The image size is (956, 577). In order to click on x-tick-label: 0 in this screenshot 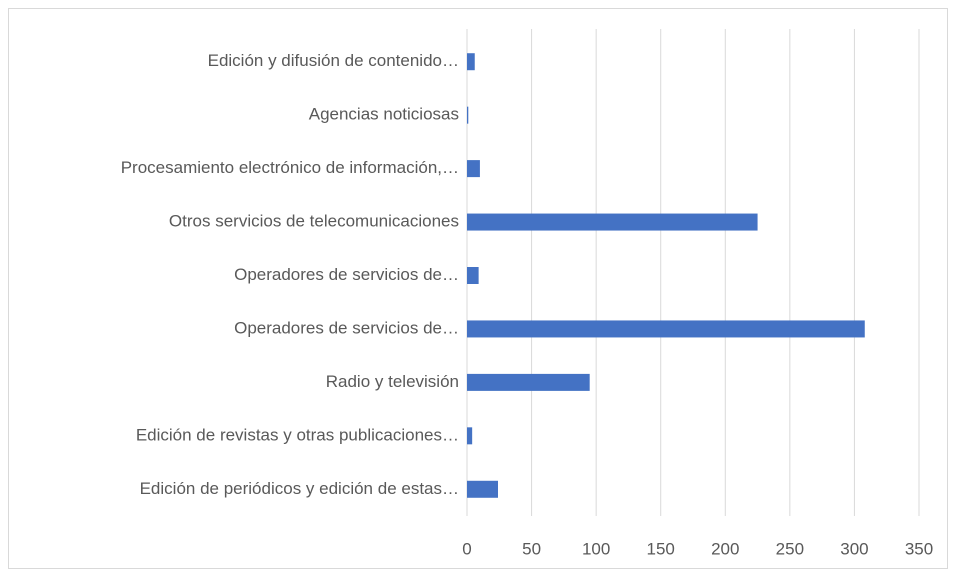, I will do `click(466, 548)`.